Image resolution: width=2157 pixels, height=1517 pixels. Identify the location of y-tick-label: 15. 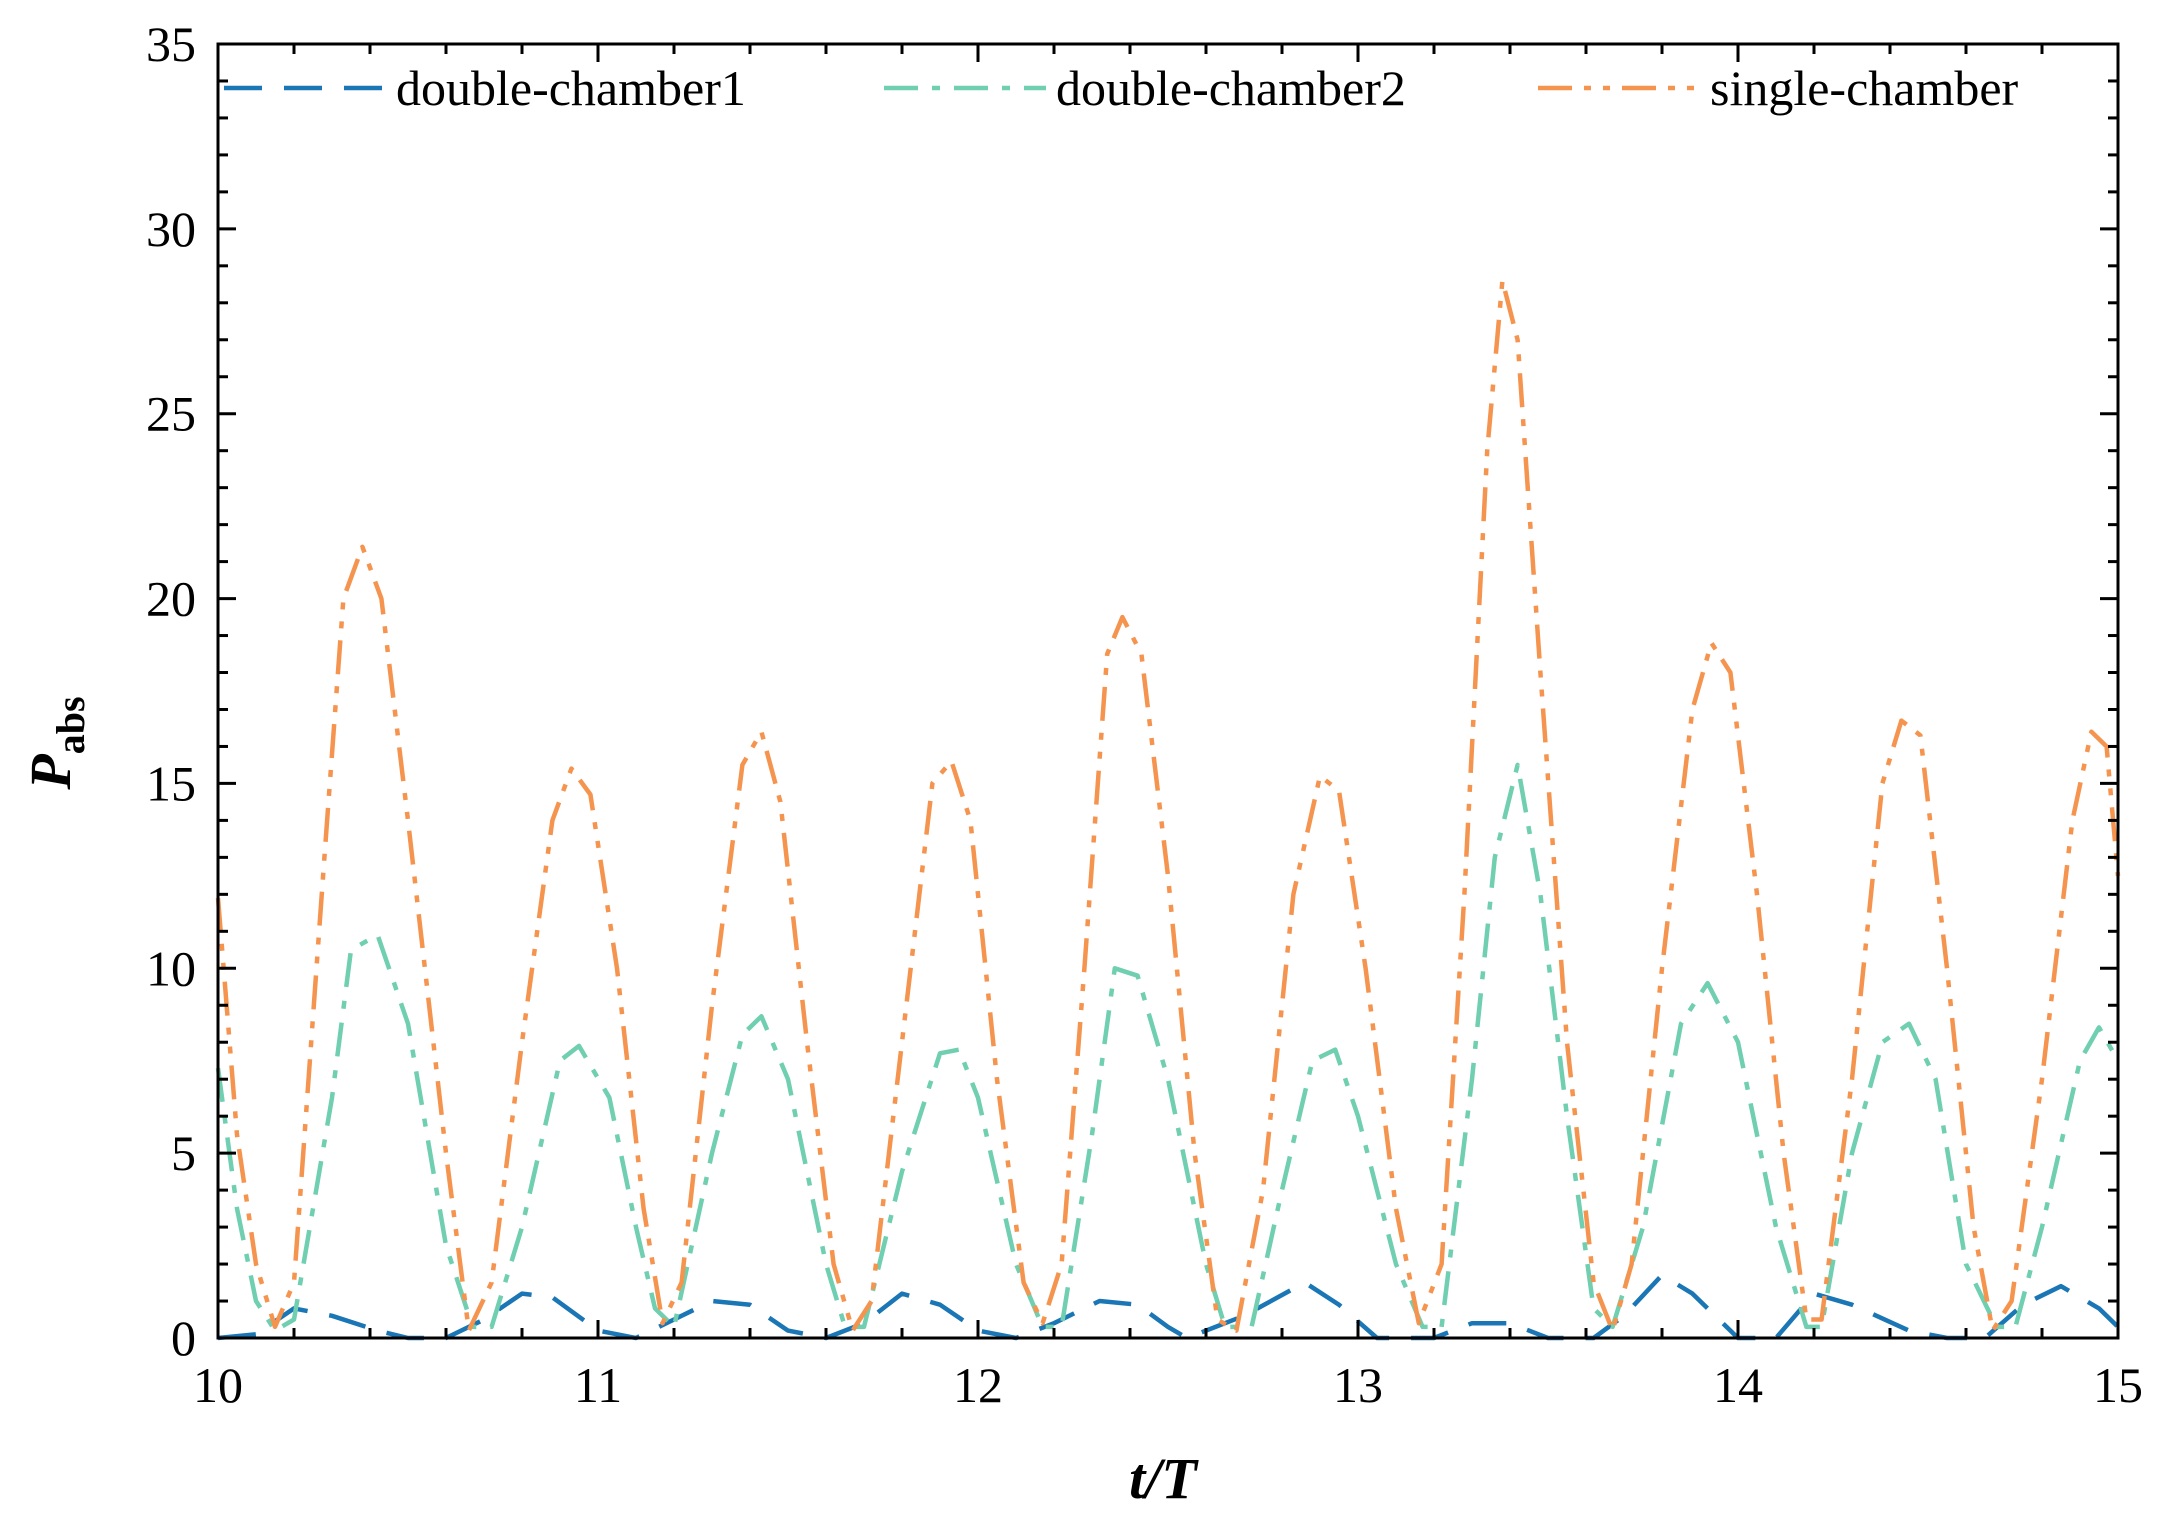
(171, 783).